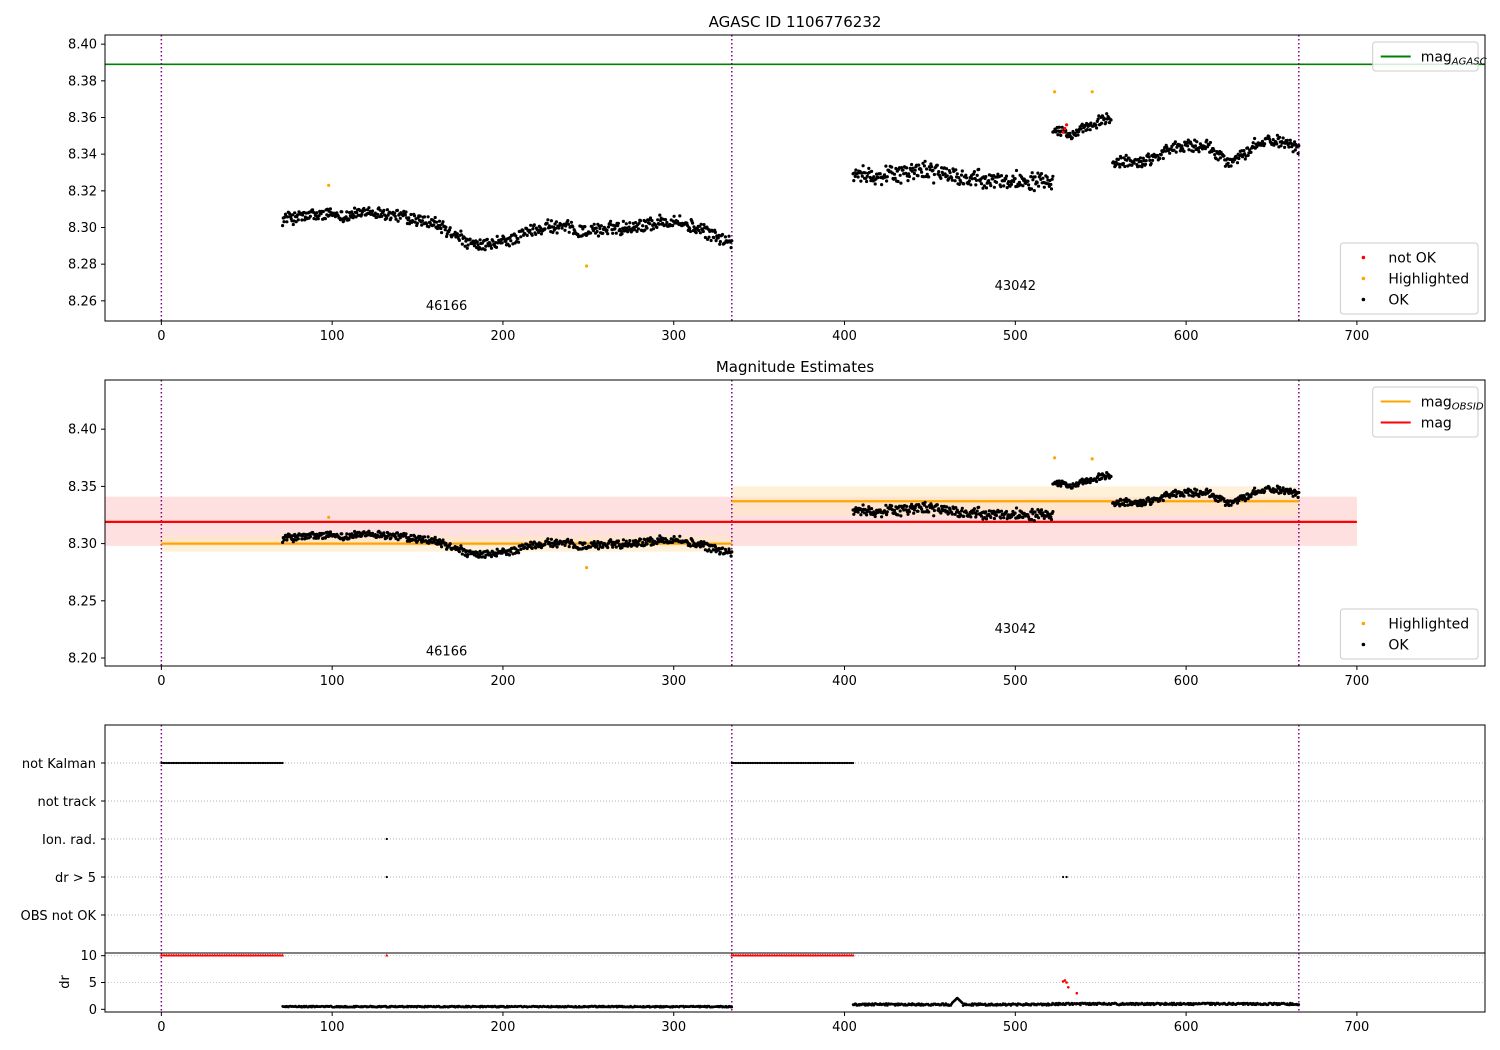 This screenshot has height=1050, width=1500. Describe the element at coordinates (1428, 280) in the screenshot. I see `legend-label: Highlighted` at that location.